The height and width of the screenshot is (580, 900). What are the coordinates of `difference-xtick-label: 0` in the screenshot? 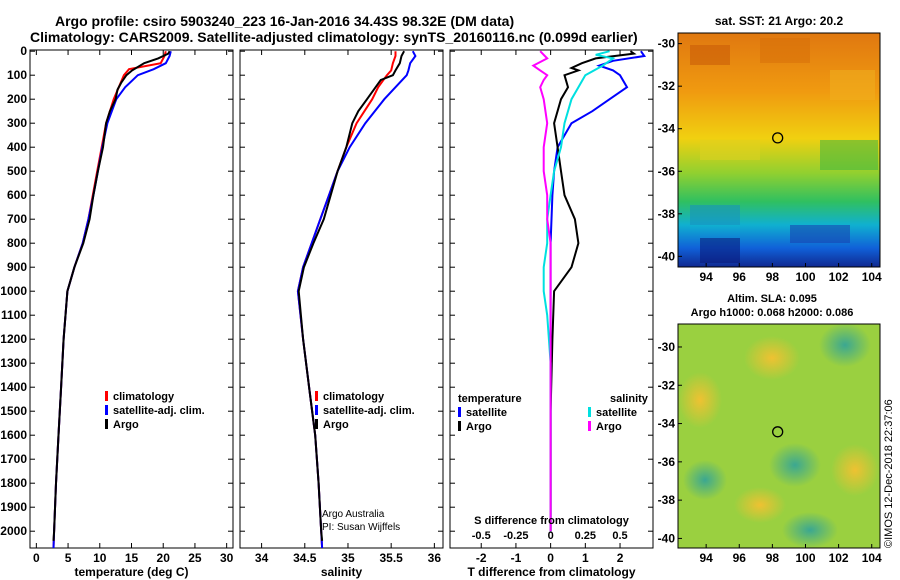 It's located at (550, 558).